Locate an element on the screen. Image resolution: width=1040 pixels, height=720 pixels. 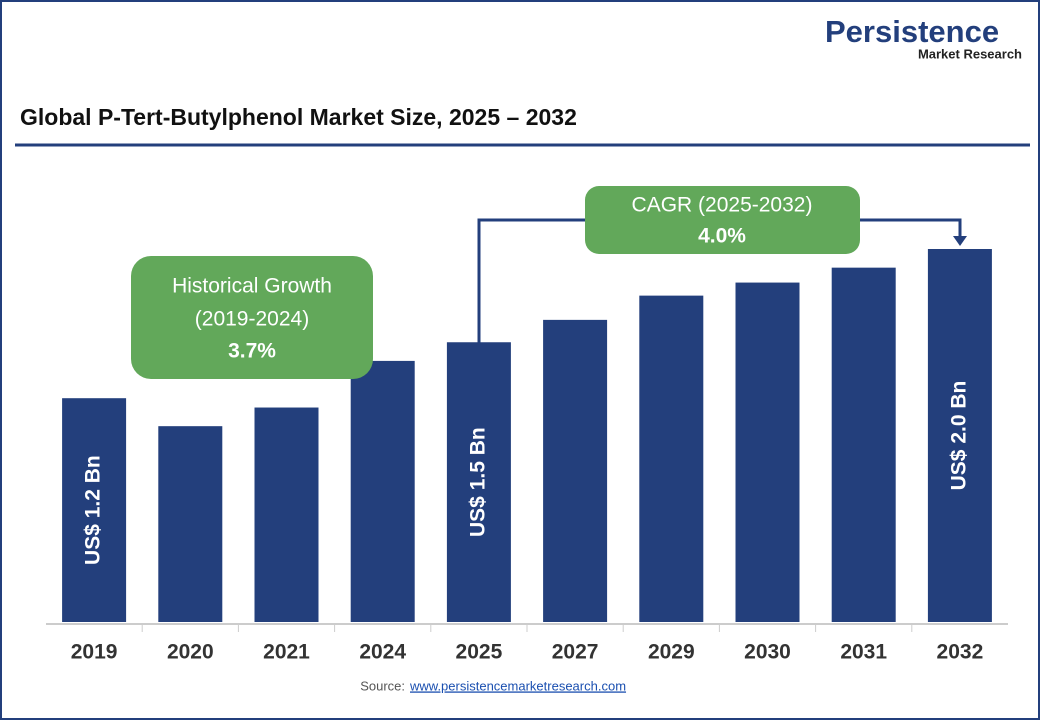
x-tick-label: 2031 is located at coordinates (863, 652).